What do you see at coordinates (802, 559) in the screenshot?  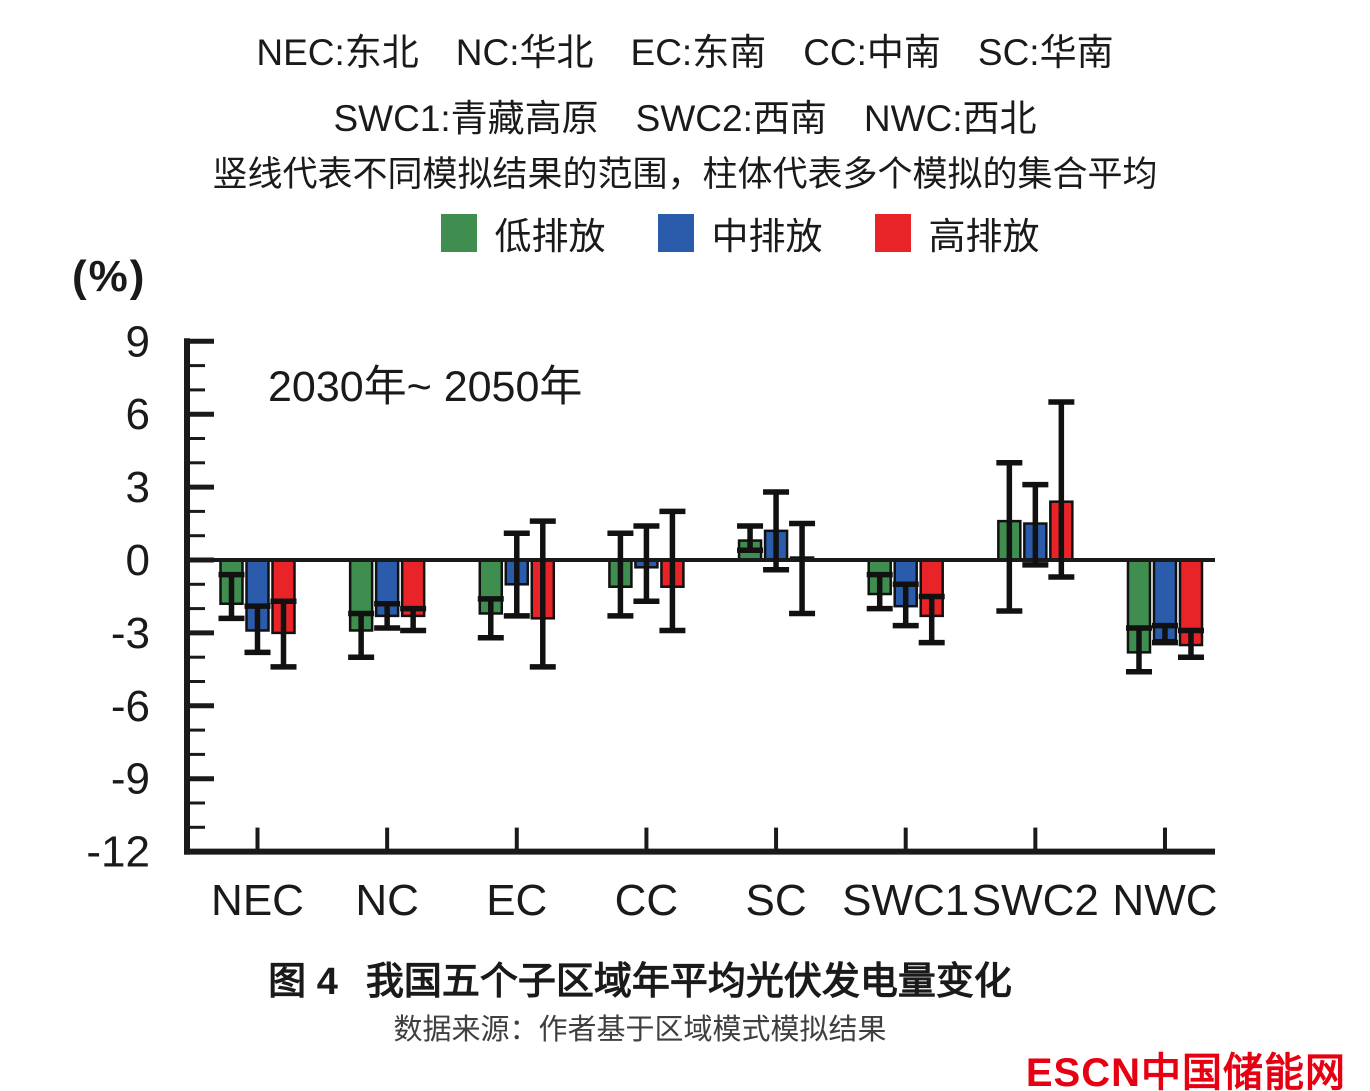 I see `bar-SC-高排放` at bounding box center [802, 559].